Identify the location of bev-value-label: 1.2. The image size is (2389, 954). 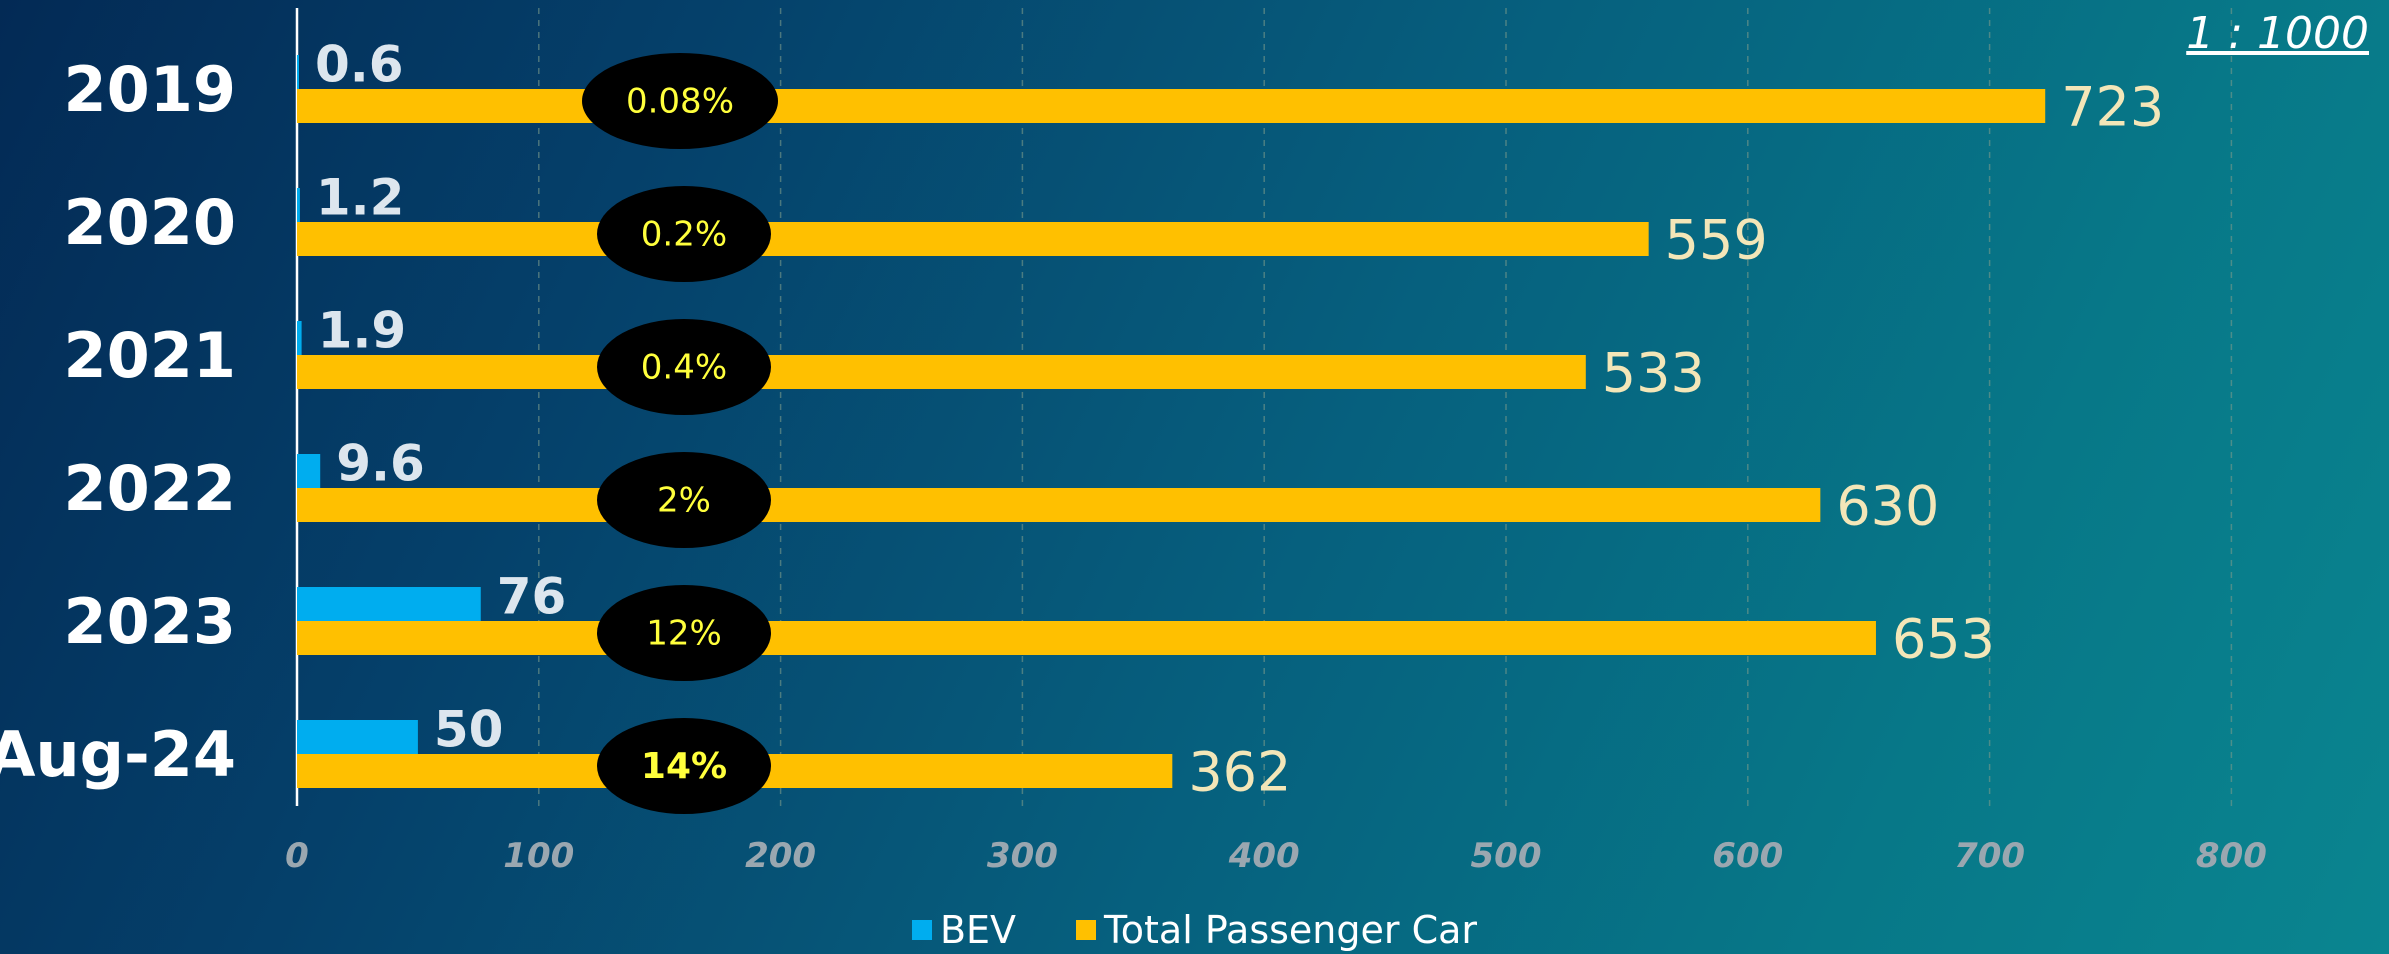
(360, 198).